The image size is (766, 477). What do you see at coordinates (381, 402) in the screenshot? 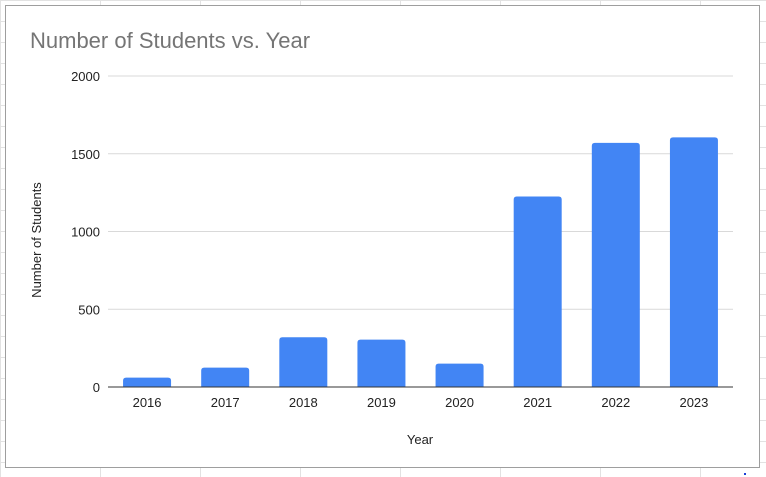
I see `x-tick-label: 2019` at bounding box center [381, 402].